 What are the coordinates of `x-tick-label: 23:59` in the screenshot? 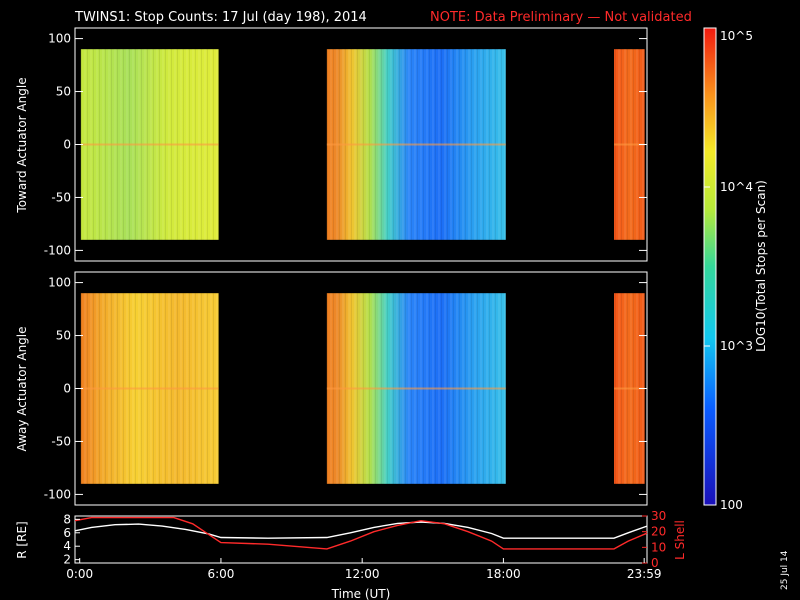 It's located at (644, 574).